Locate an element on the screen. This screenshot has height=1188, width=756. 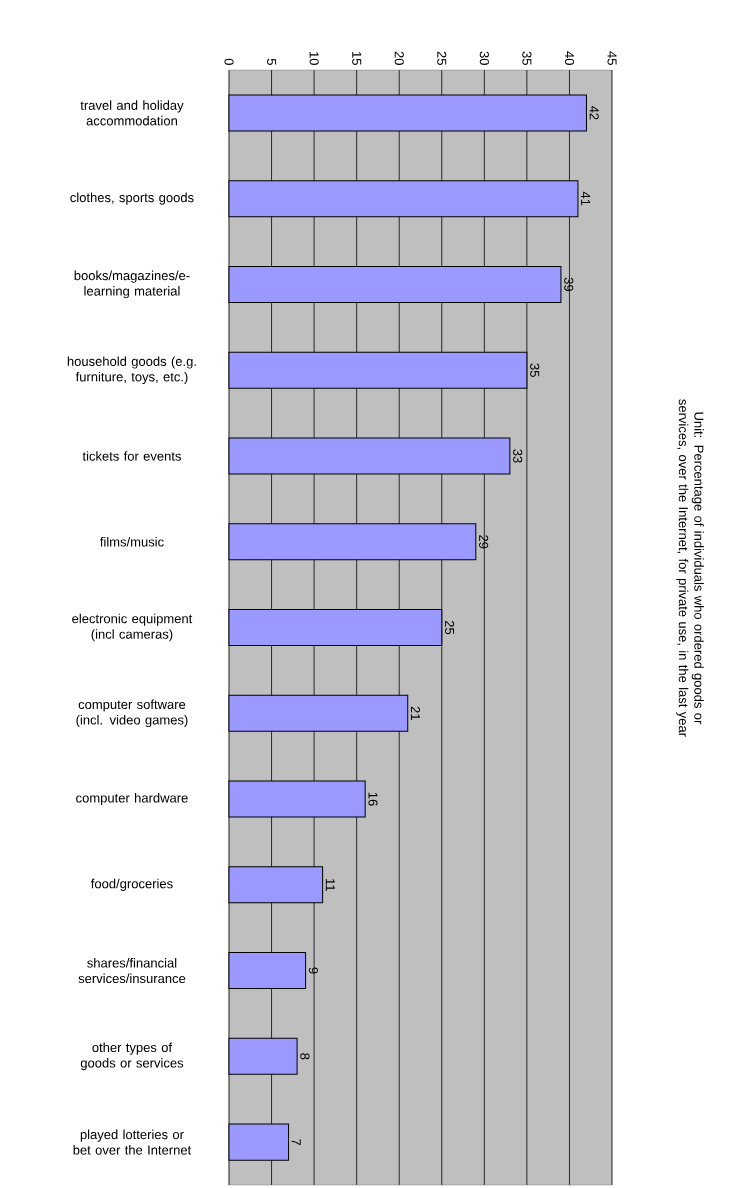
y-tick-label: books/magazines/e-learning material is located at coordinates (132, 284).